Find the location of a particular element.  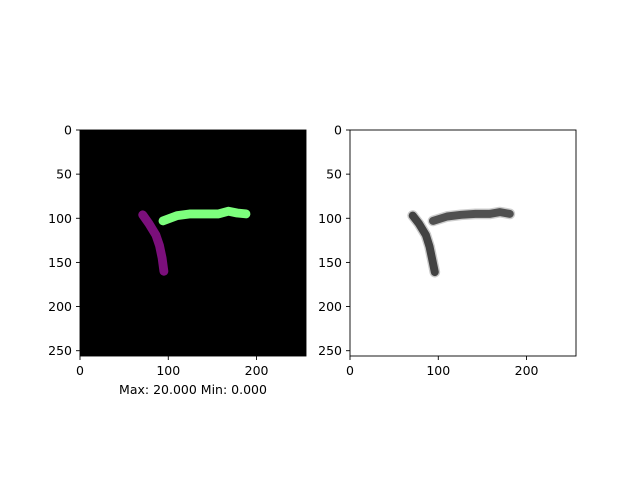

grayscale-y-tick-label-50: 50 is located at coordinates (334, 174).